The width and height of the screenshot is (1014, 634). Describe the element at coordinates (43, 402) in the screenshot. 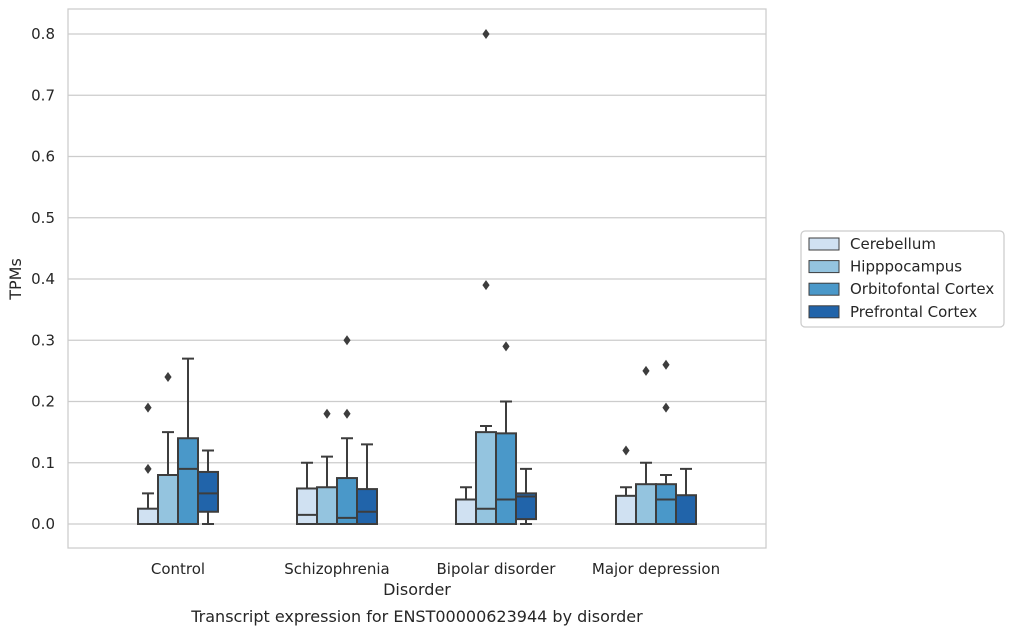

I see `y-tick-label: 0.2` at that location.